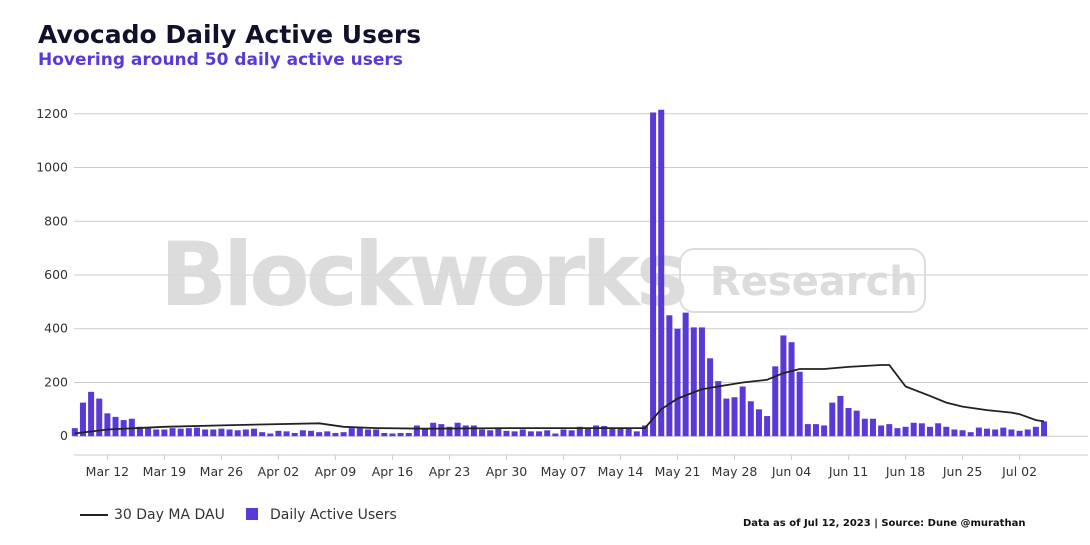 Image resolution: width=1090 pixels, height=545 pixels. What do you see at coordinates (1019, 471) in the screenshot?
I see `x-tick-label: Jul 02` at bounding box center [1019, 471].